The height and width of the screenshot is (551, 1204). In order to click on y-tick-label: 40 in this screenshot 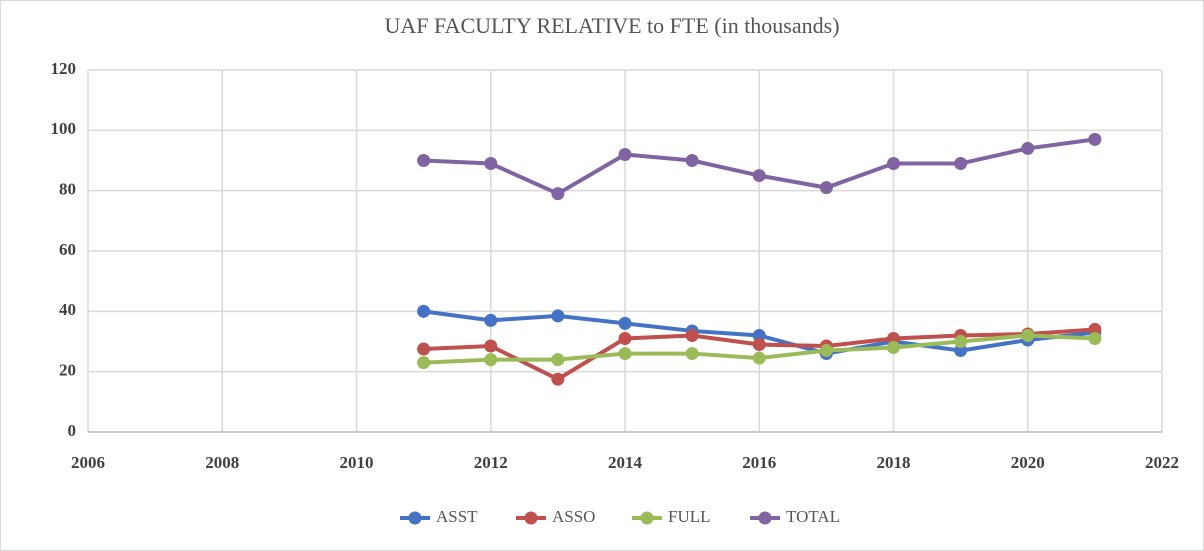, I will do `click(67, 309)`.